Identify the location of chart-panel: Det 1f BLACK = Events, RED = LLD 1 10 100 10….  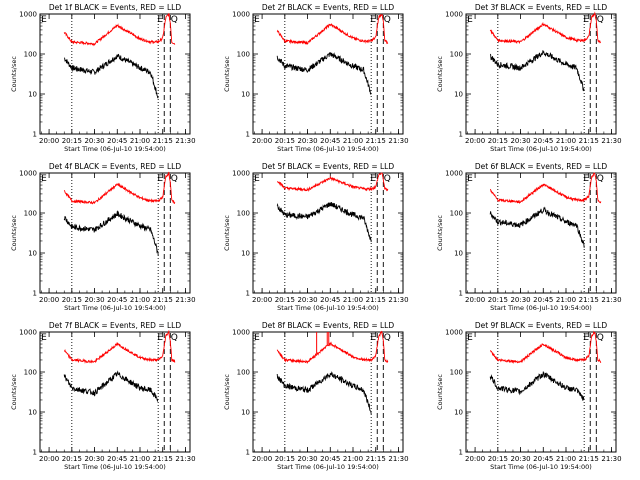
(103, 78).